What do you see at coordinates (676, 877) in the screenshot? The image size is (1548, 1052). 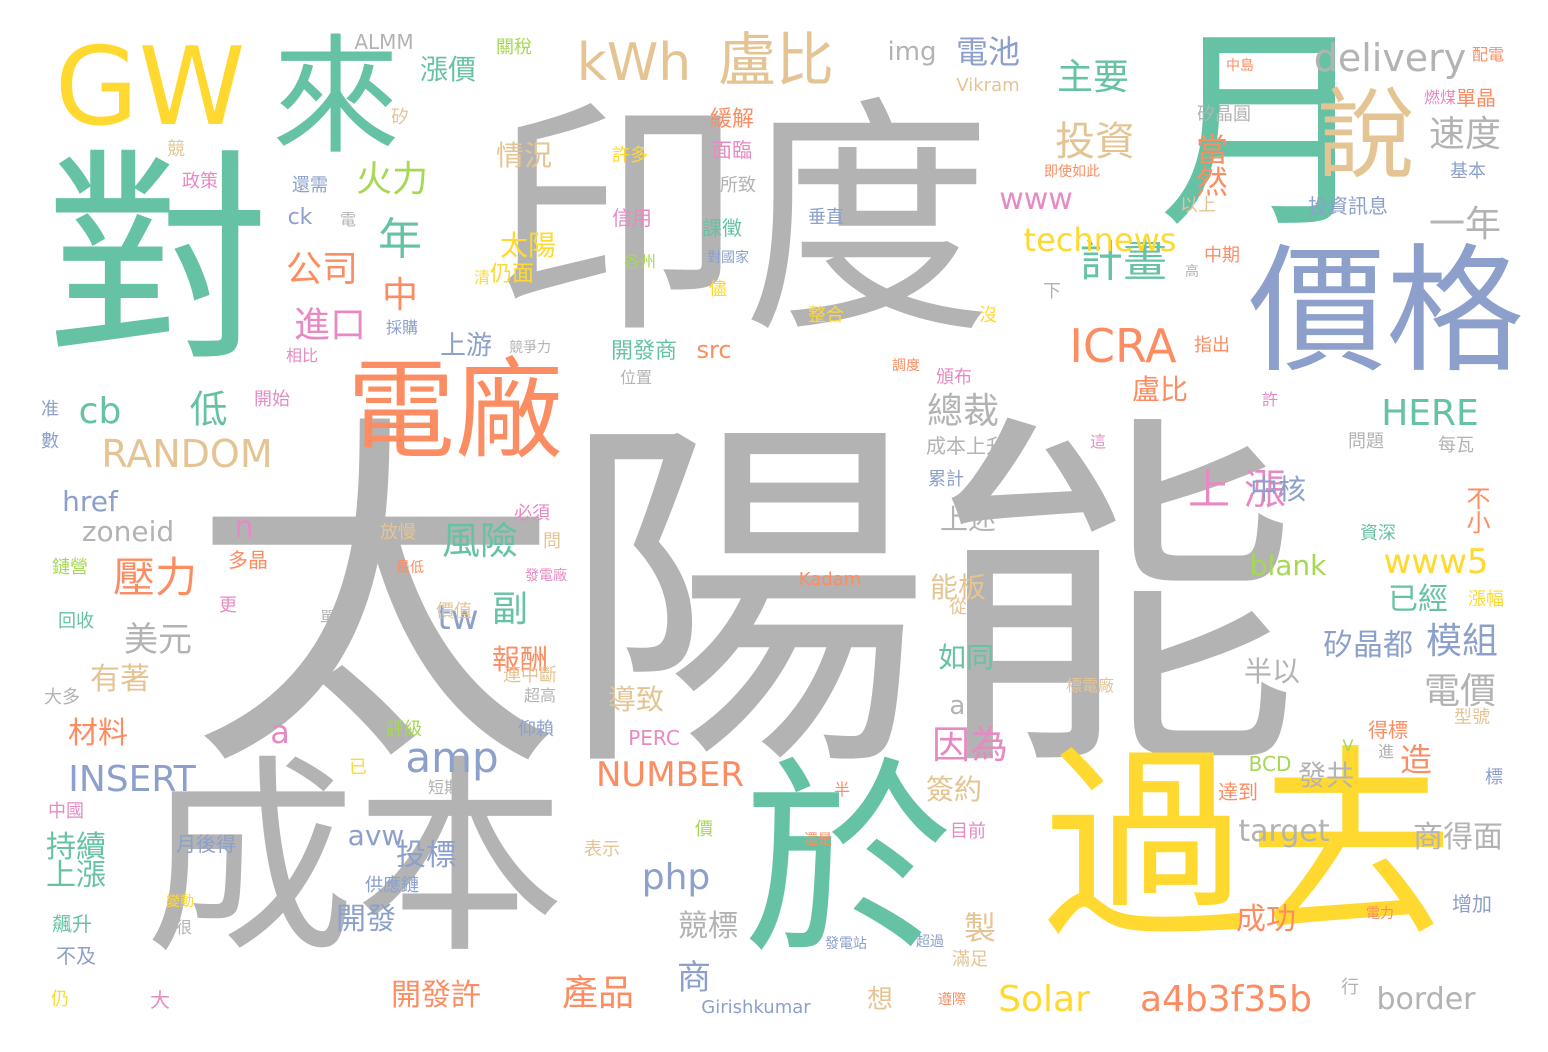 I see `word: php` at bounding box center [676, 877].